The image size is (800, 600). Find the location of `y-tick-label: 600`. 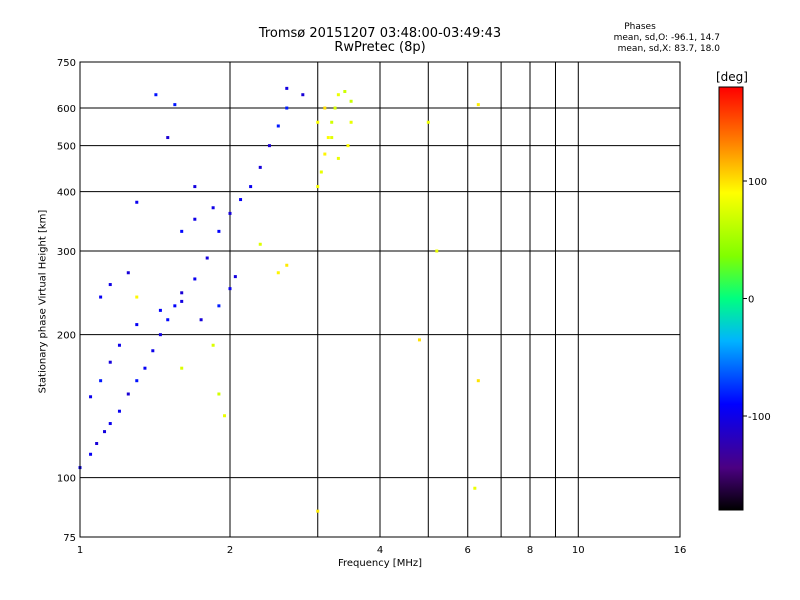

y-tick-label: 600 is located at coordinates (66, 109).